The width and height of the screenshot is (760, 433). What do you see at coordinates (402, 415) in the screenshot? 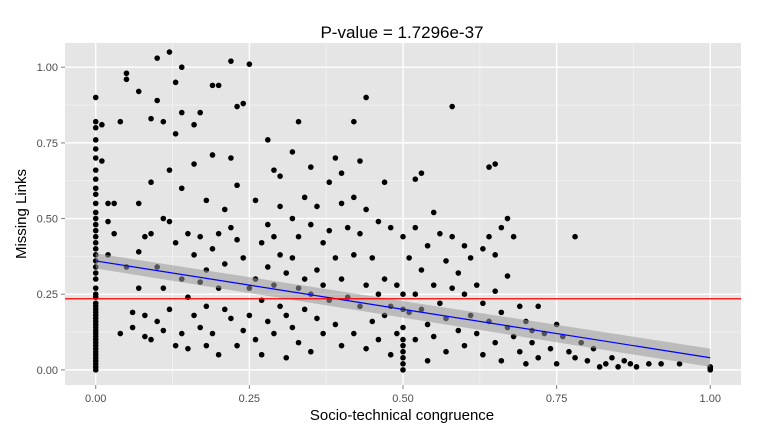
I see `x-axis-title: Socio-technical congruence` at bounding box center [402, 415].